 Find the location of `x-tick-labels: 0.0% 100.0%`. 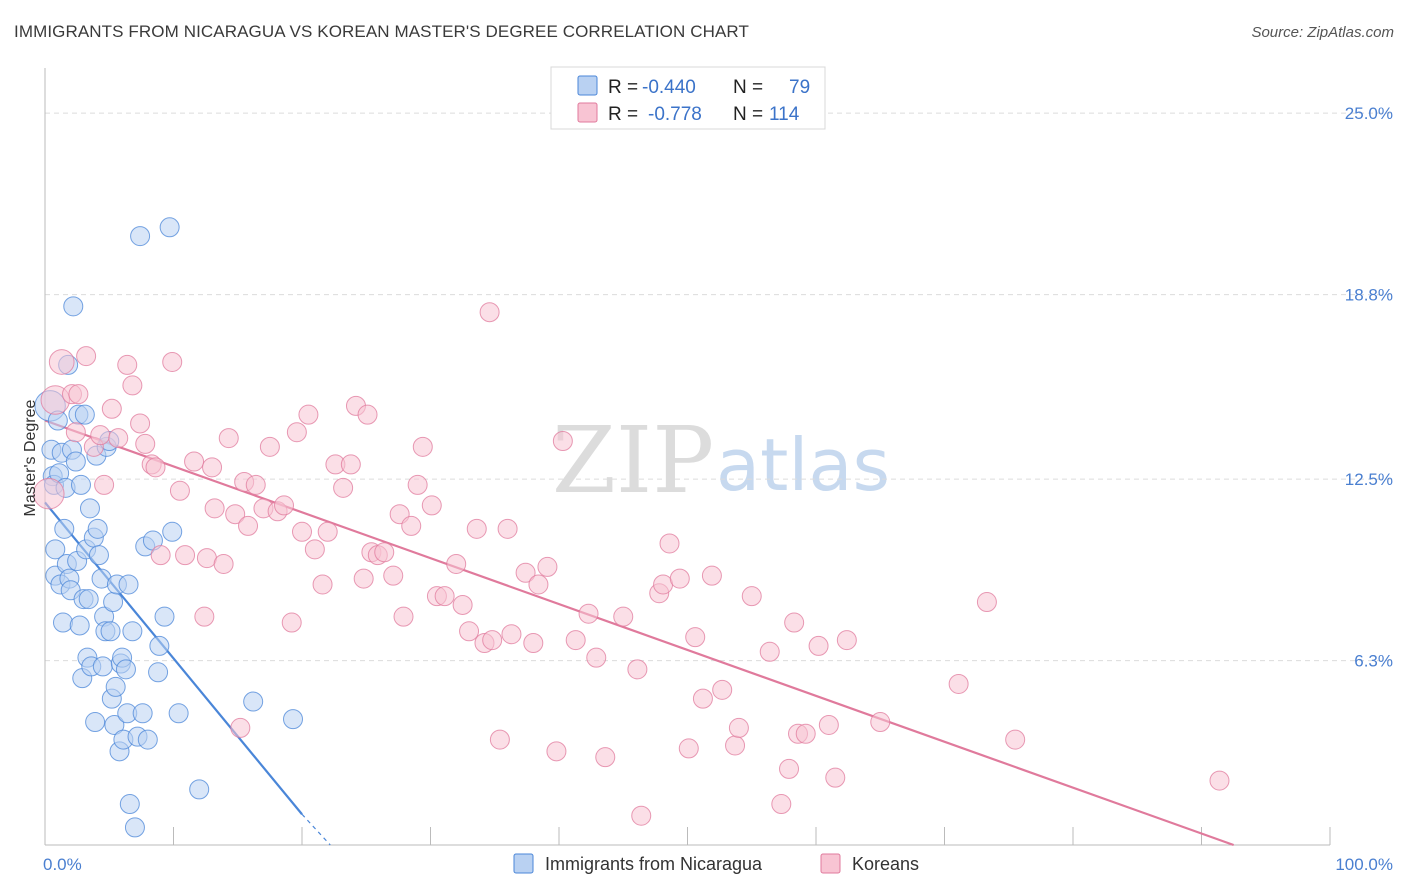

x-tick-labels: 0.0% 100.0% is located at coordinates (718, 864).